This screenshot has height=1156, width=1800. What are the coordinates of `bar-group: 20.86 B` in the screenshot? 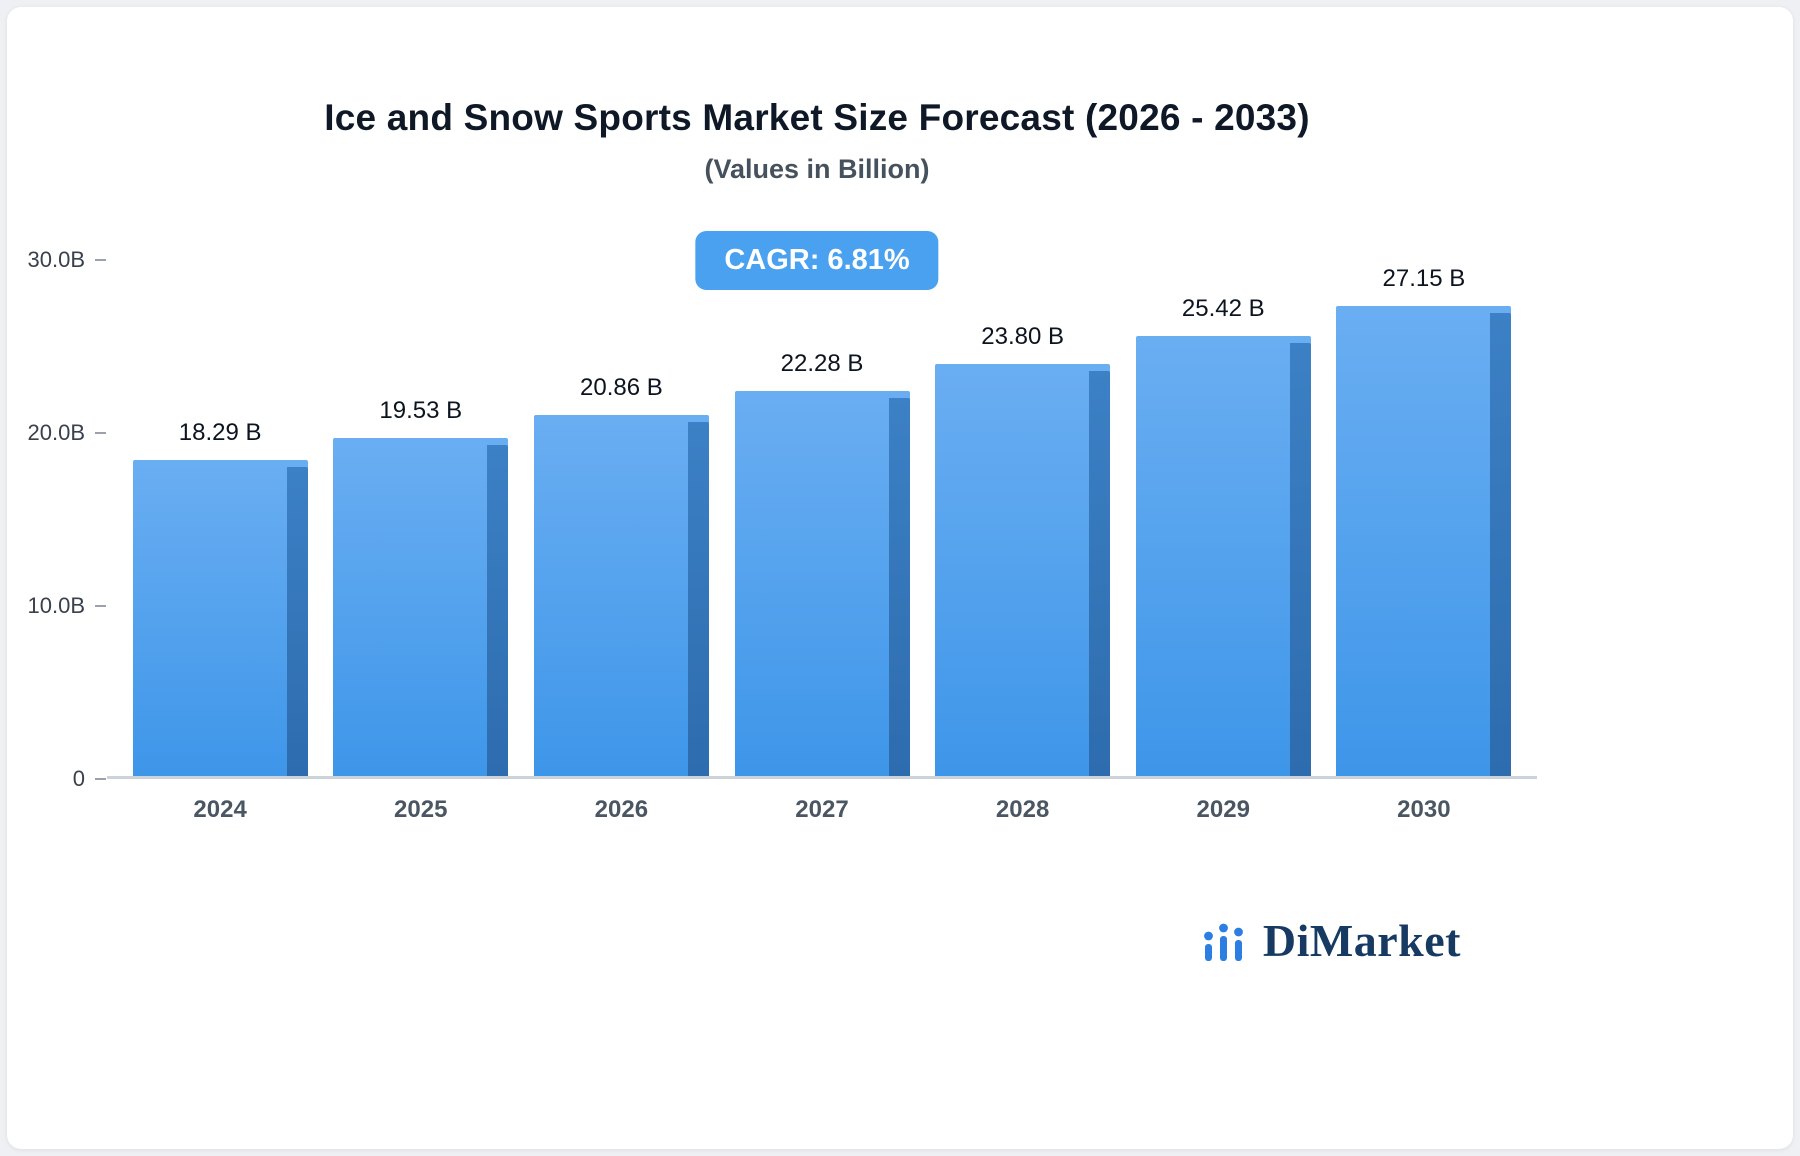 It's located at (621, 518).